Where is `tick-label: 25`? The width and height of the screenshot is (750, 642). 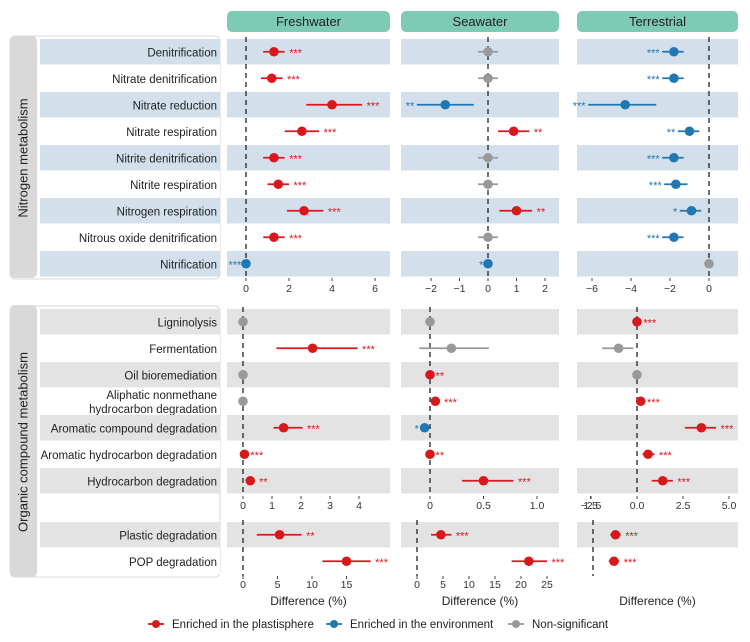
tick-label: 25 is located at coordinates (547, 585).